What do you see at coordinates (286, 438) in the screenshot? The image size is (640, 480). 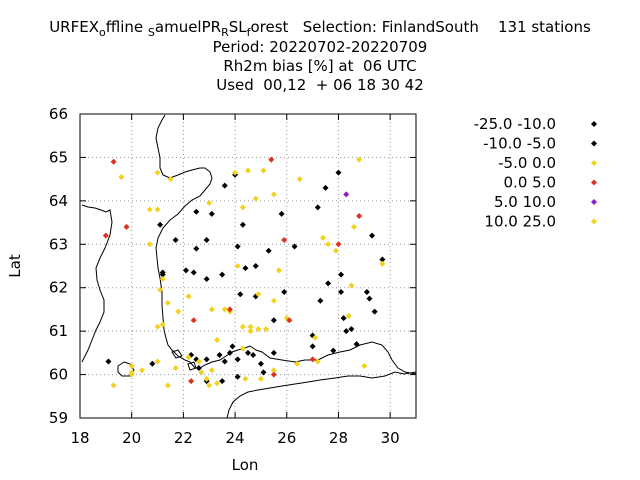 I see `x-tick-label: 26` at bounding box center [286, 438].